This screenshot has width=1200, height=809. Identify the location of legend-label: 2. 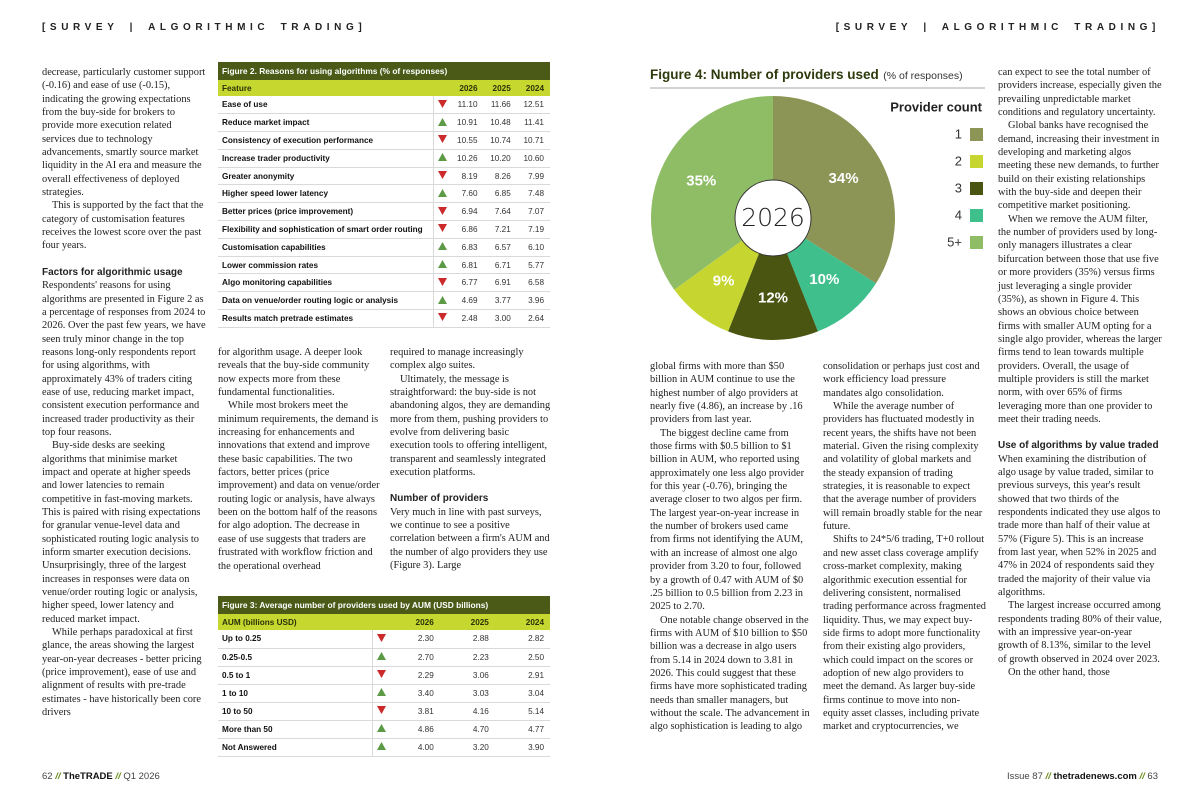
(958, 160).